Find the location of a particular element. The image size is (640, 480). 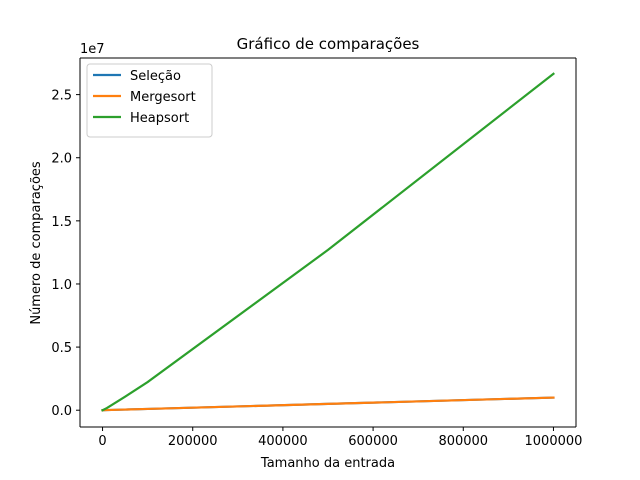

legend-box is located at coordinates (149, 100).